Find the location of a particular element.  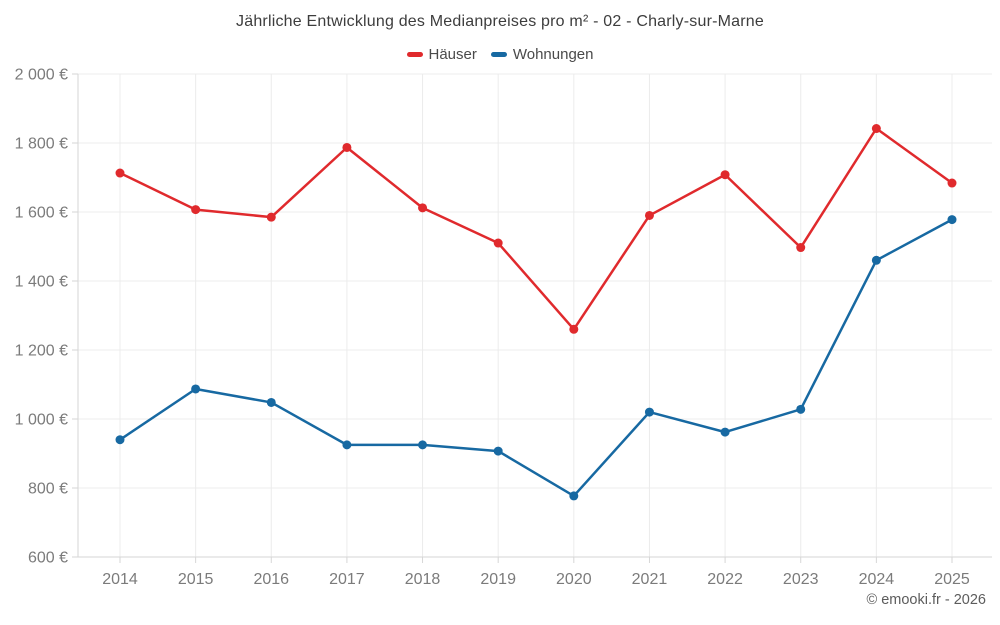

x-axis-label: 2014 is located at coordinates (120, 579).